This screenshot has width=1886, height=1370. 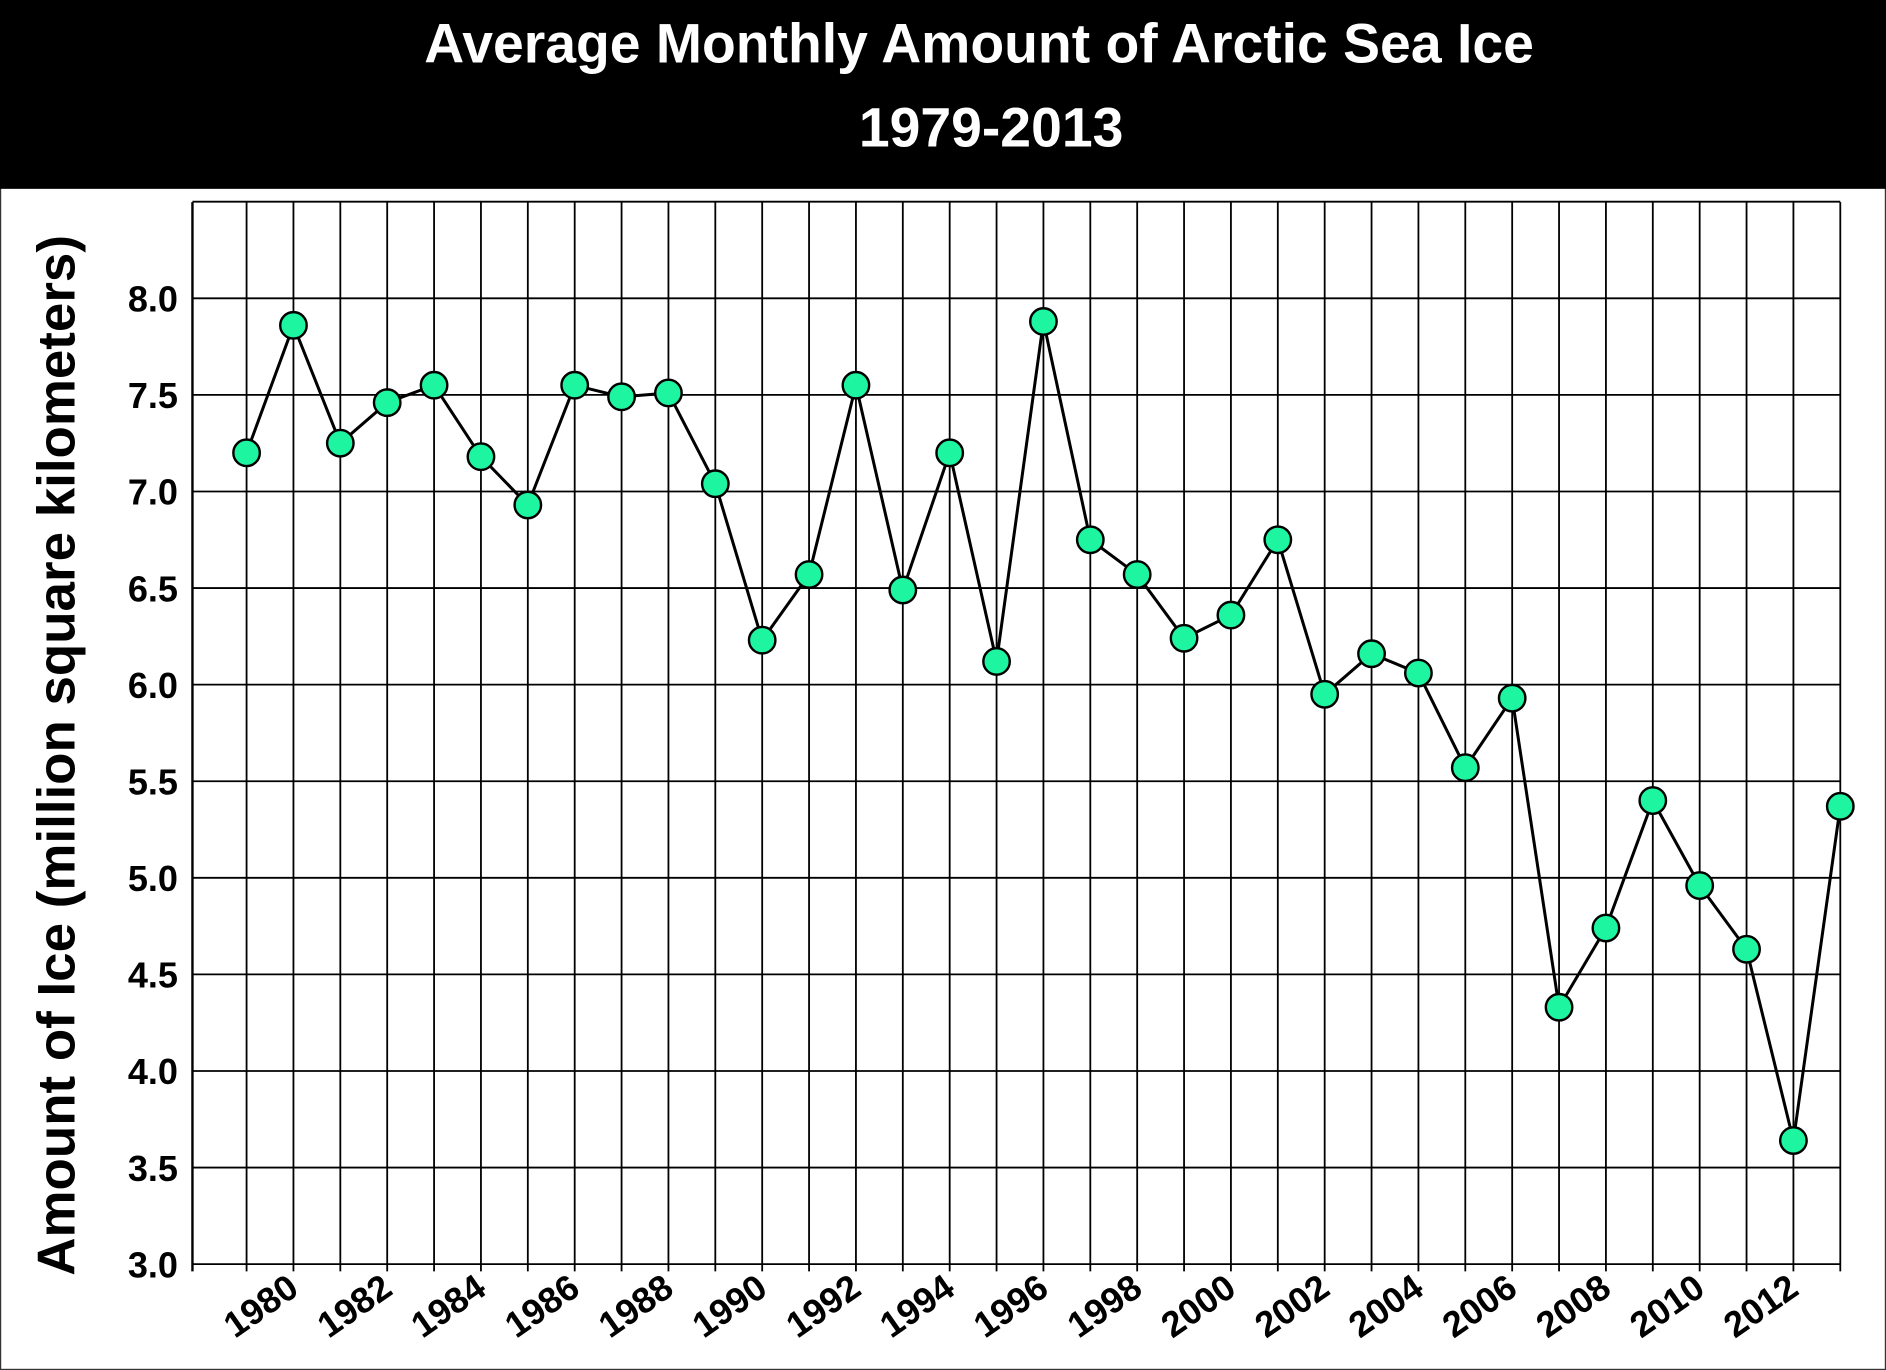 What do you see at coordinates (153, 975) in the screenshot?
I see `y-tick-label: 4.5` at bounding box center [153, 975].